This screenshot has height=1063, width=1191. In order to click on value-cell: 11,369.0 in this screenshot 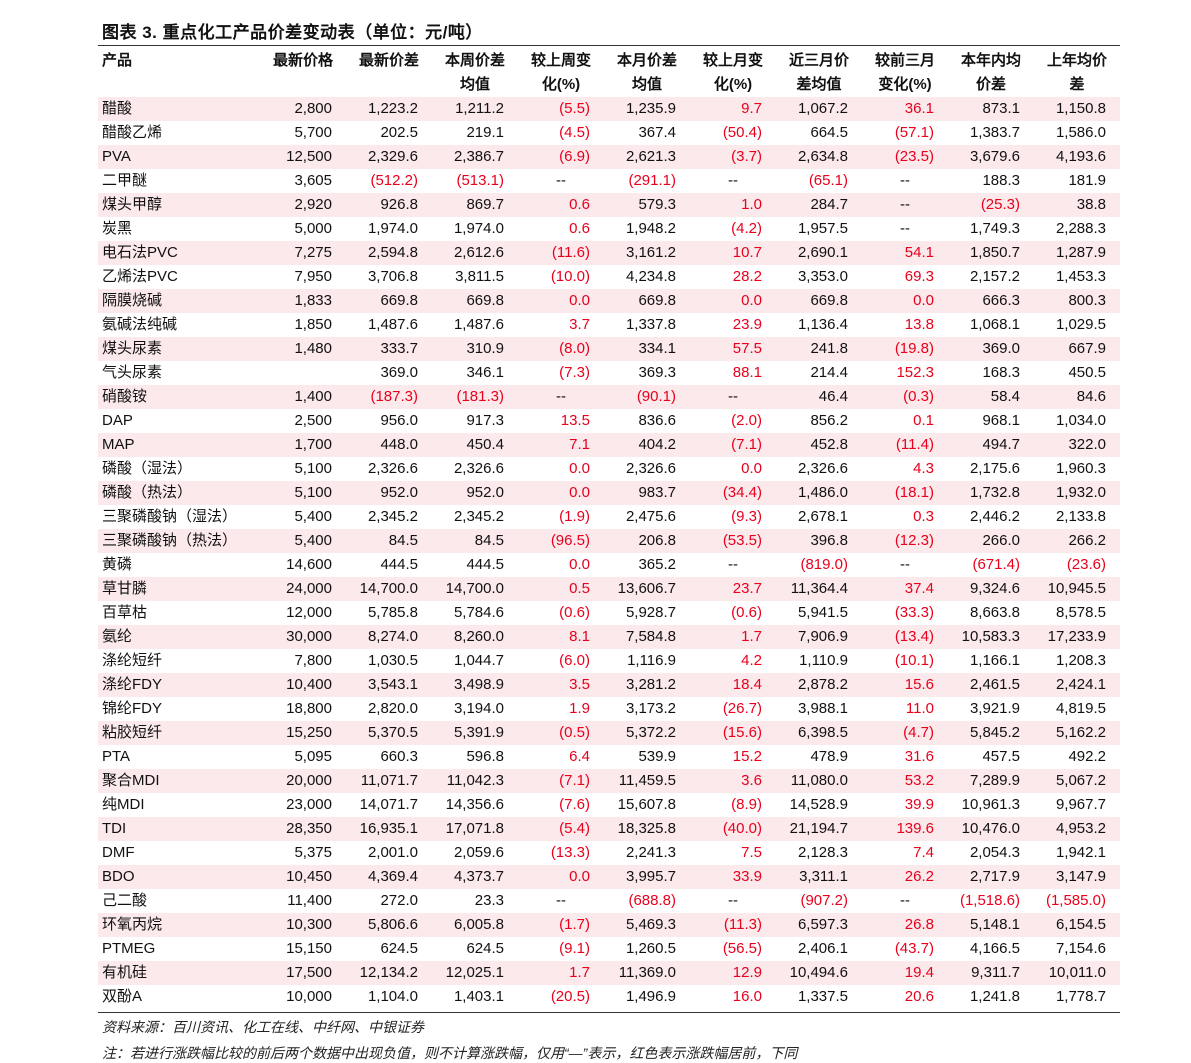, I will do `click(647, 973)`.